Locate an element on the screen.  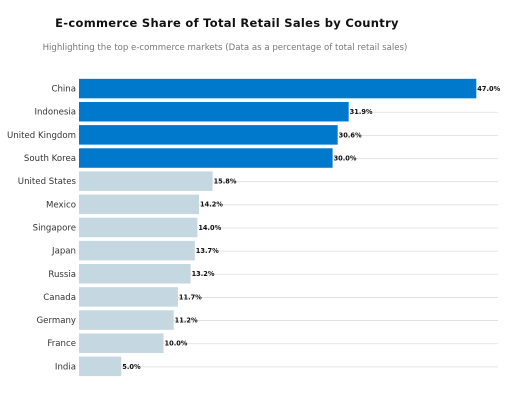
value-label: 30.0% is located at coordinates (345, 158).